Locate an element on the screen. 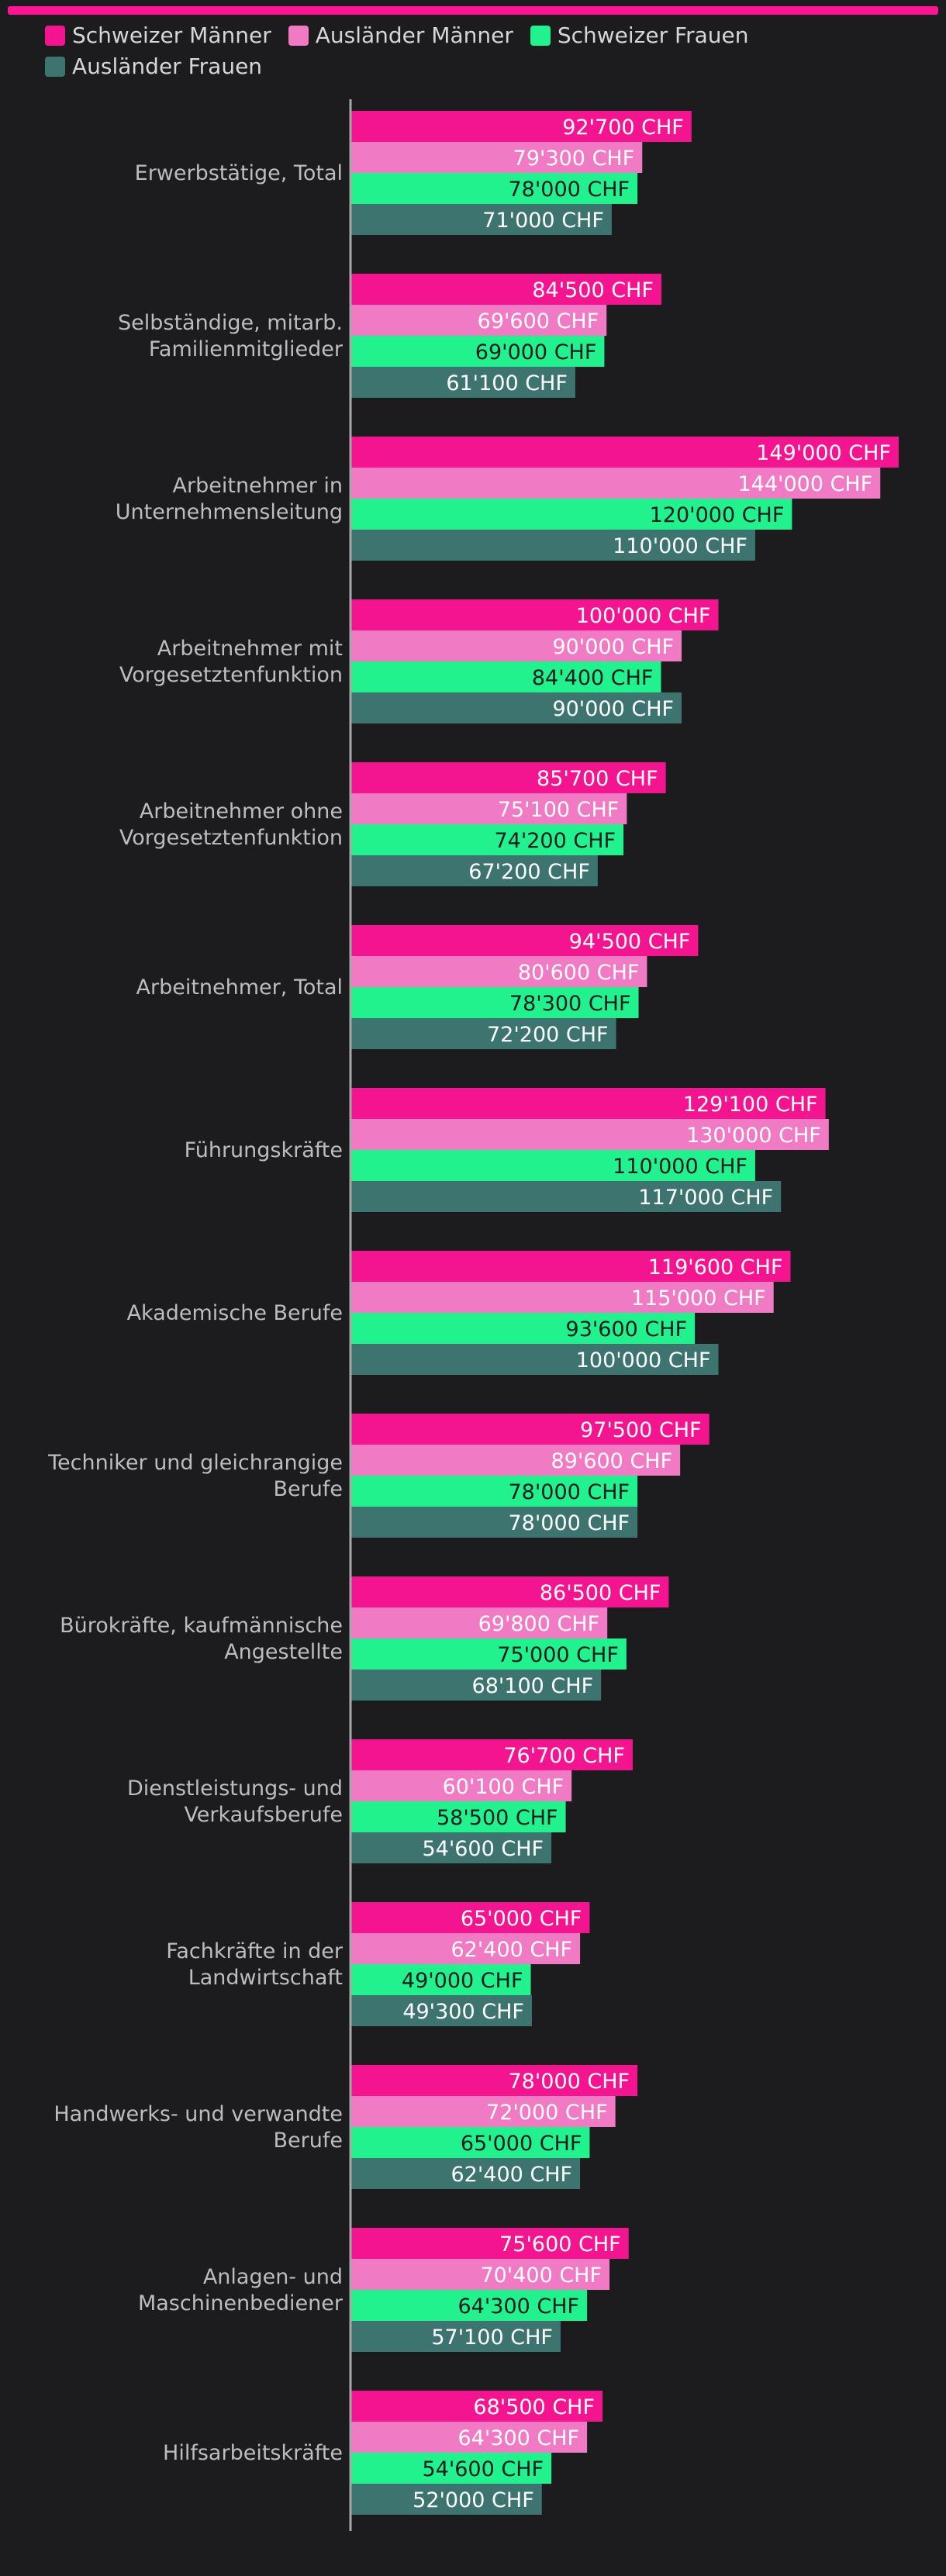  category-label: Anlagen- und is located at coordinates (273, 2277).